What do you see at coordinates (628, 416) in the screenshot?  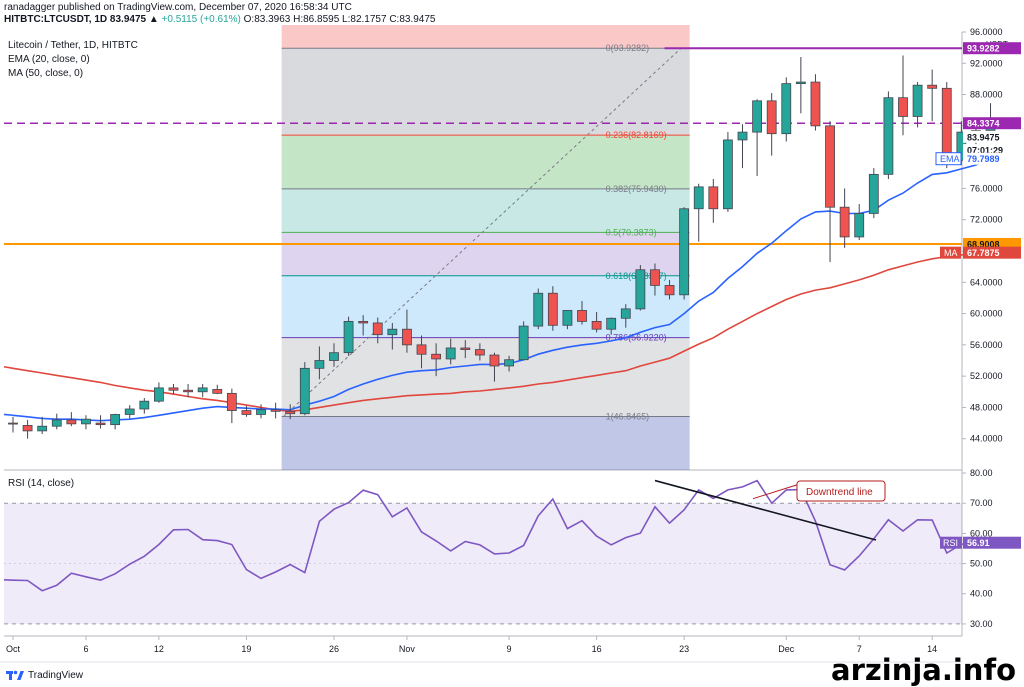 I see `fib-level-label: 1(46.8465)` at bounding box center [628, 416].